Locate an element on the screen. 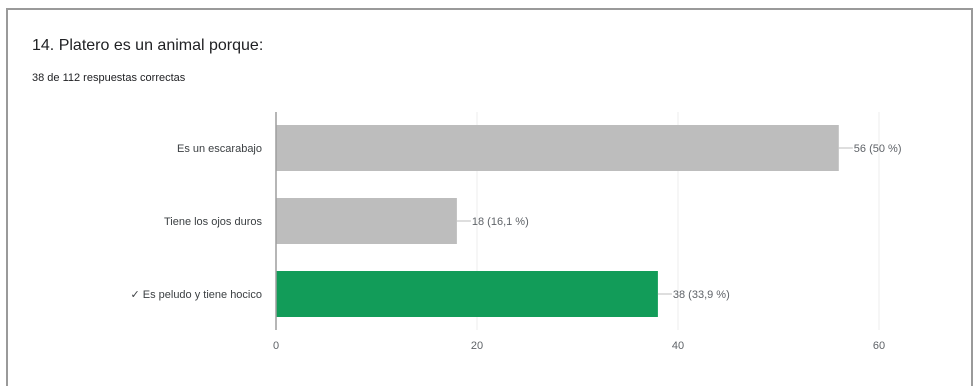 Image resolution: width=979 pixels, height=386 pixels. x-tick-label: 60 is located at coordinates (879, 346).